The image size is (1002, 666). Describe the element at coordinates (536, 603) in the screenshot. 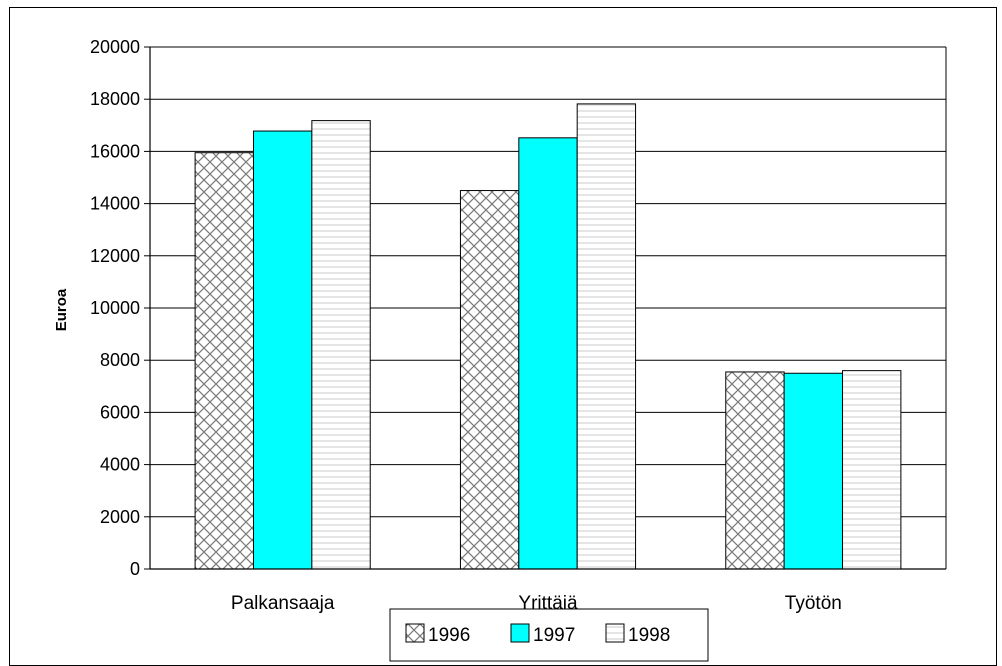

I see `category-labels: Palkansaaja Yrittäjä Työtön` at that location.